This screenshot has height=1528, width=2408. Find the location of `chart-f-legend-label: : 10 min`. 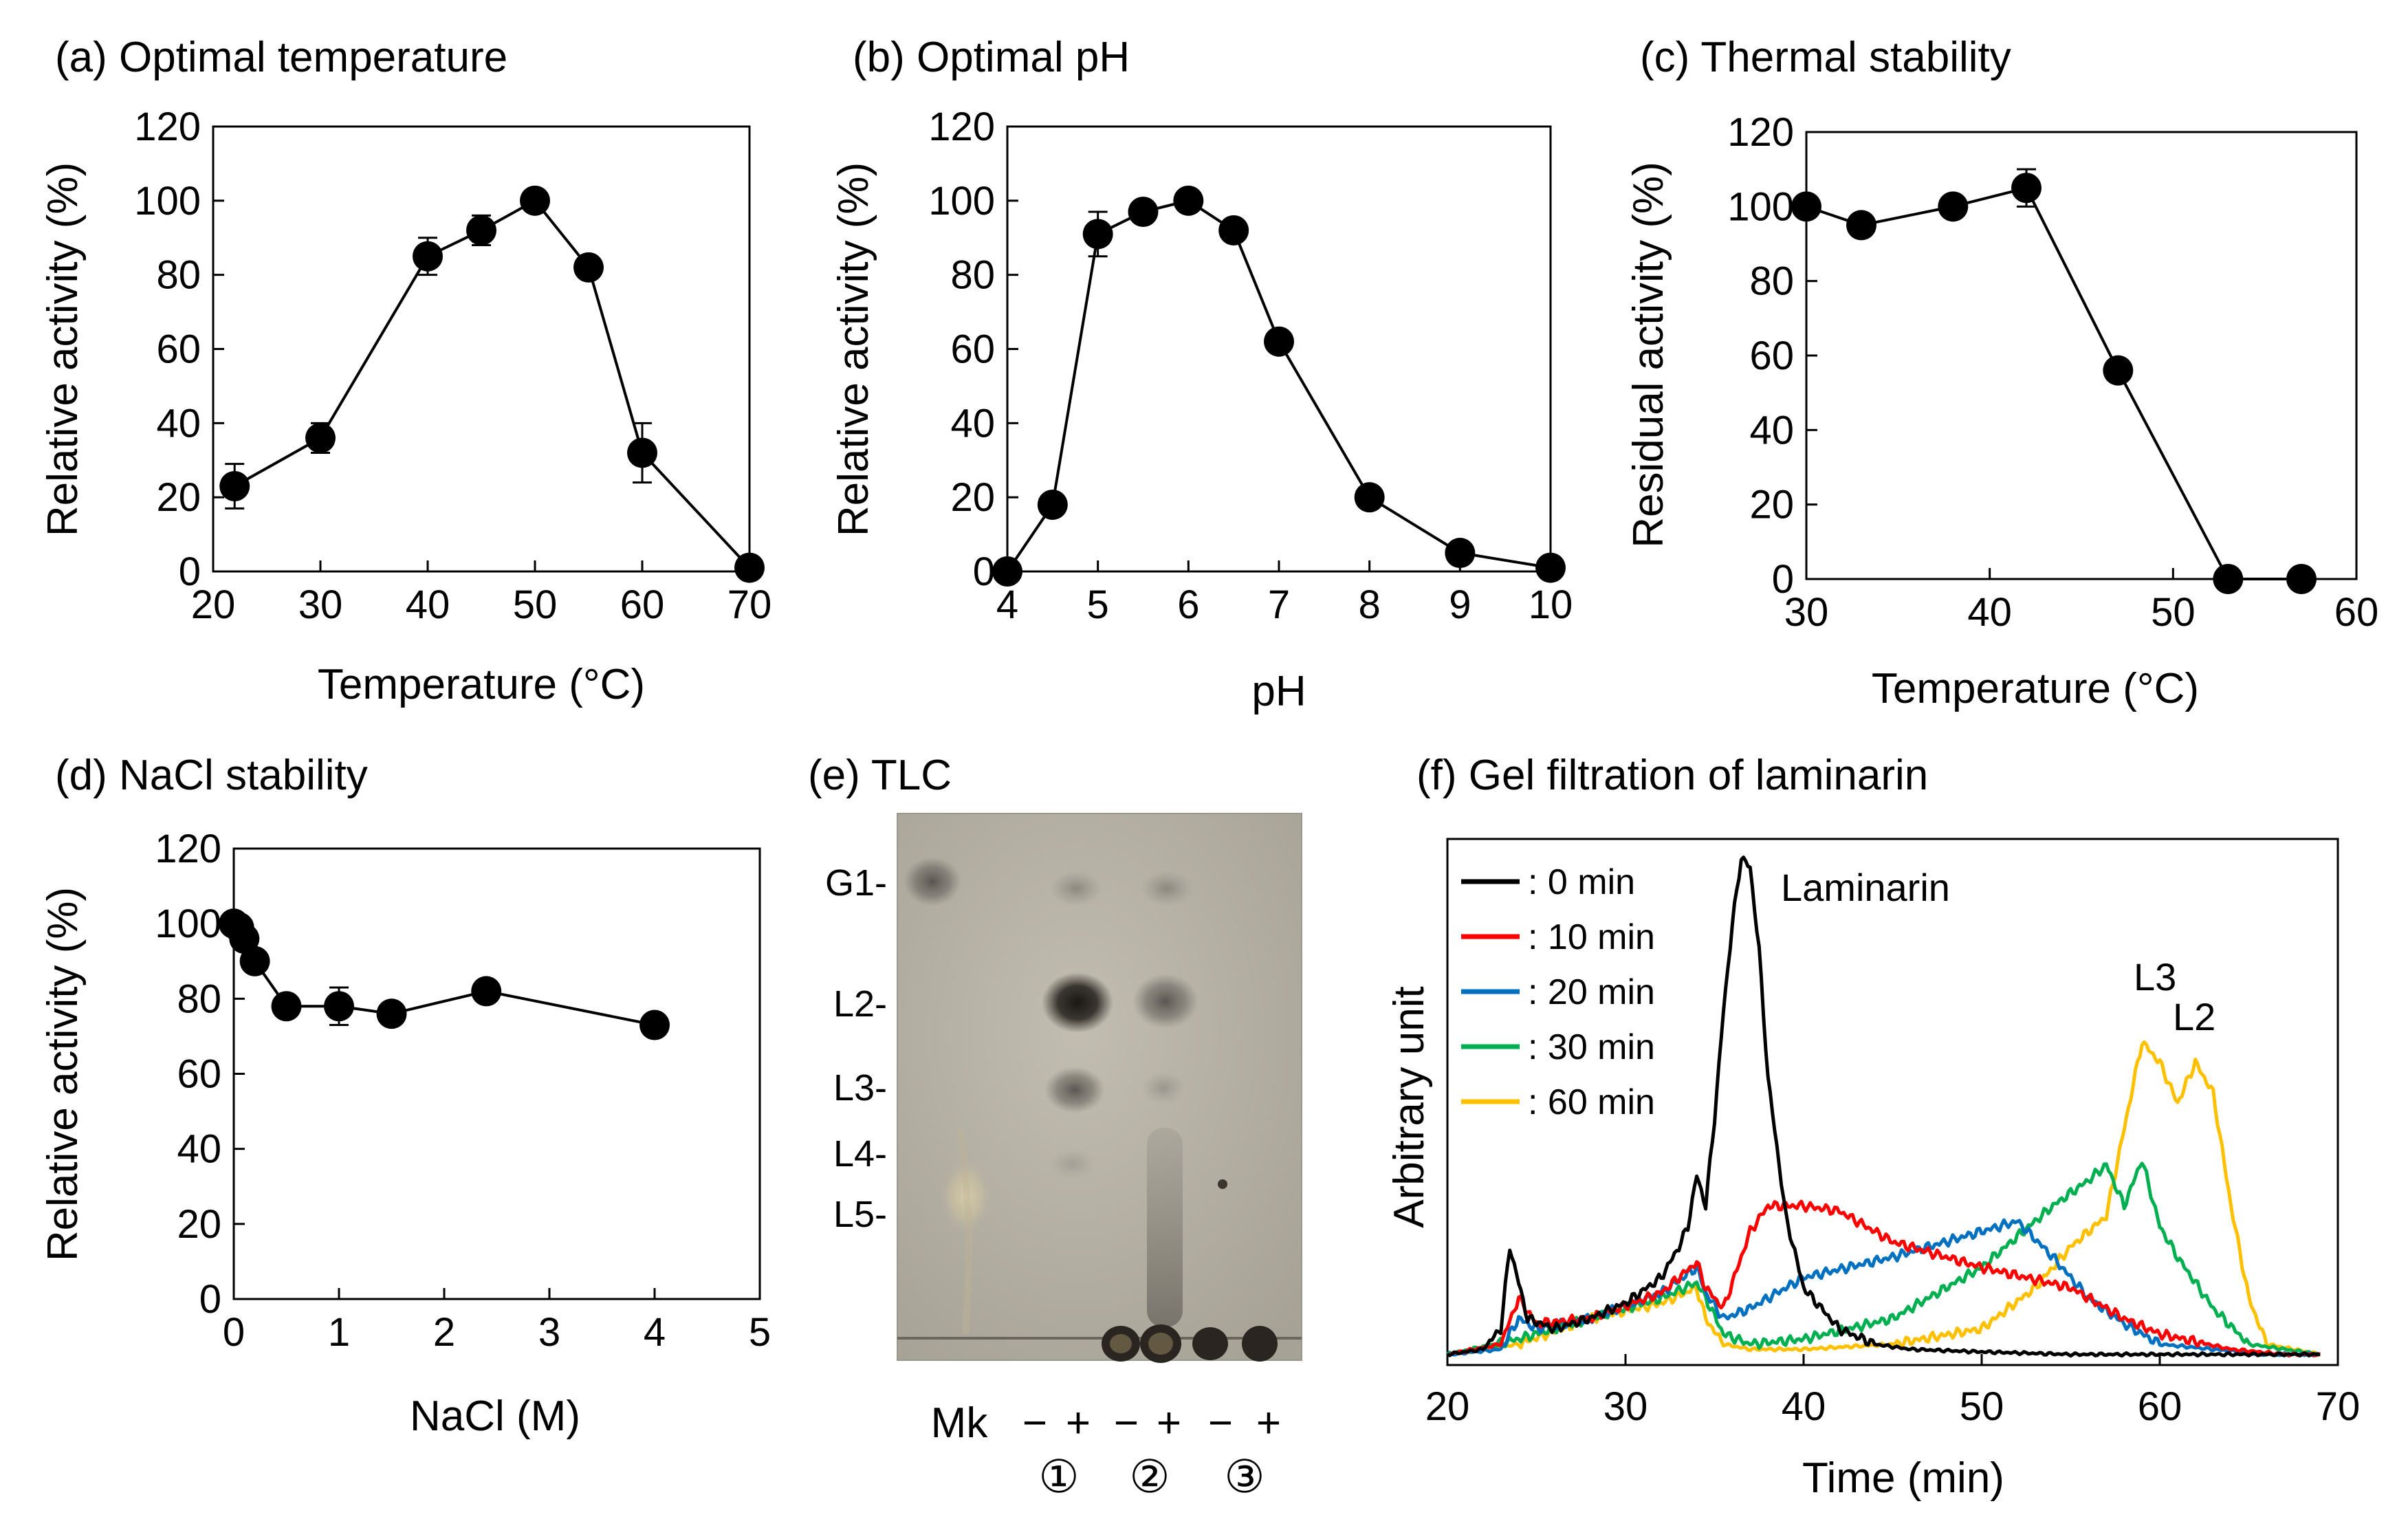

chart-f-legend-label: : 10 min is located at coordinates (1591, 937).